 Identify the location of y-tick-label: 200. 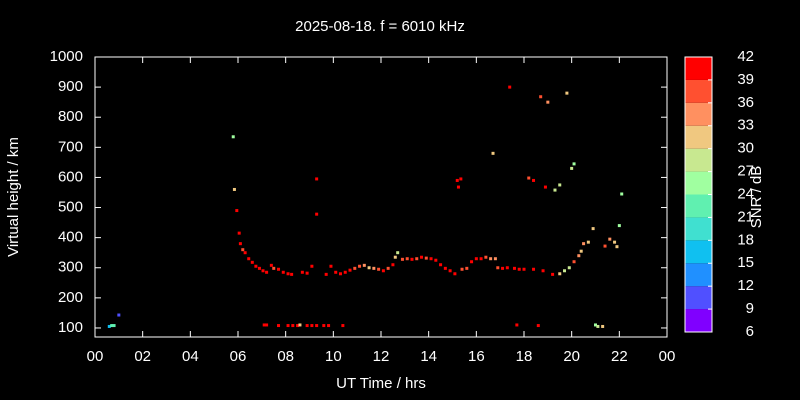
(70, 297).